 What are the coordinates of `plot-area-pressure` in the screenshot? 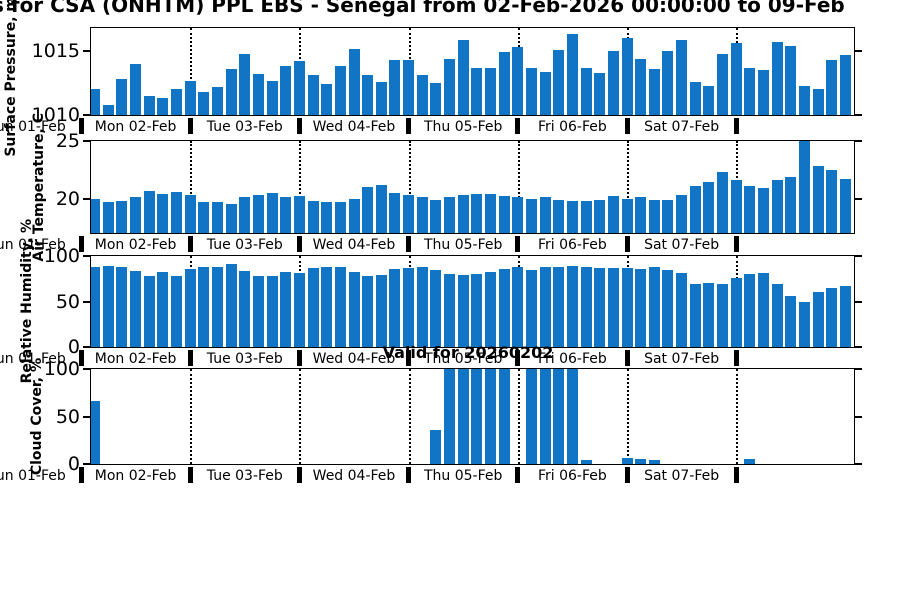 It's located at (472, 71).